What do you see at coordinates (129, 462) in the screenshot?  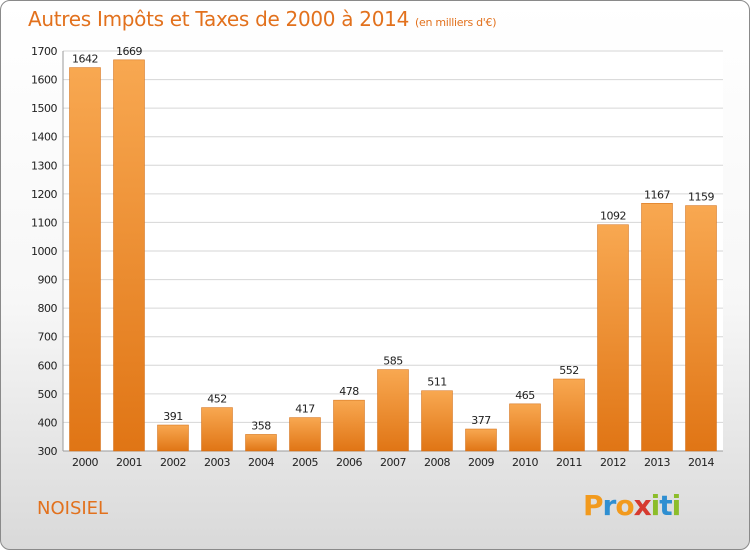 I see `x-tick-label: 2001` at bounding box center [129, 462].